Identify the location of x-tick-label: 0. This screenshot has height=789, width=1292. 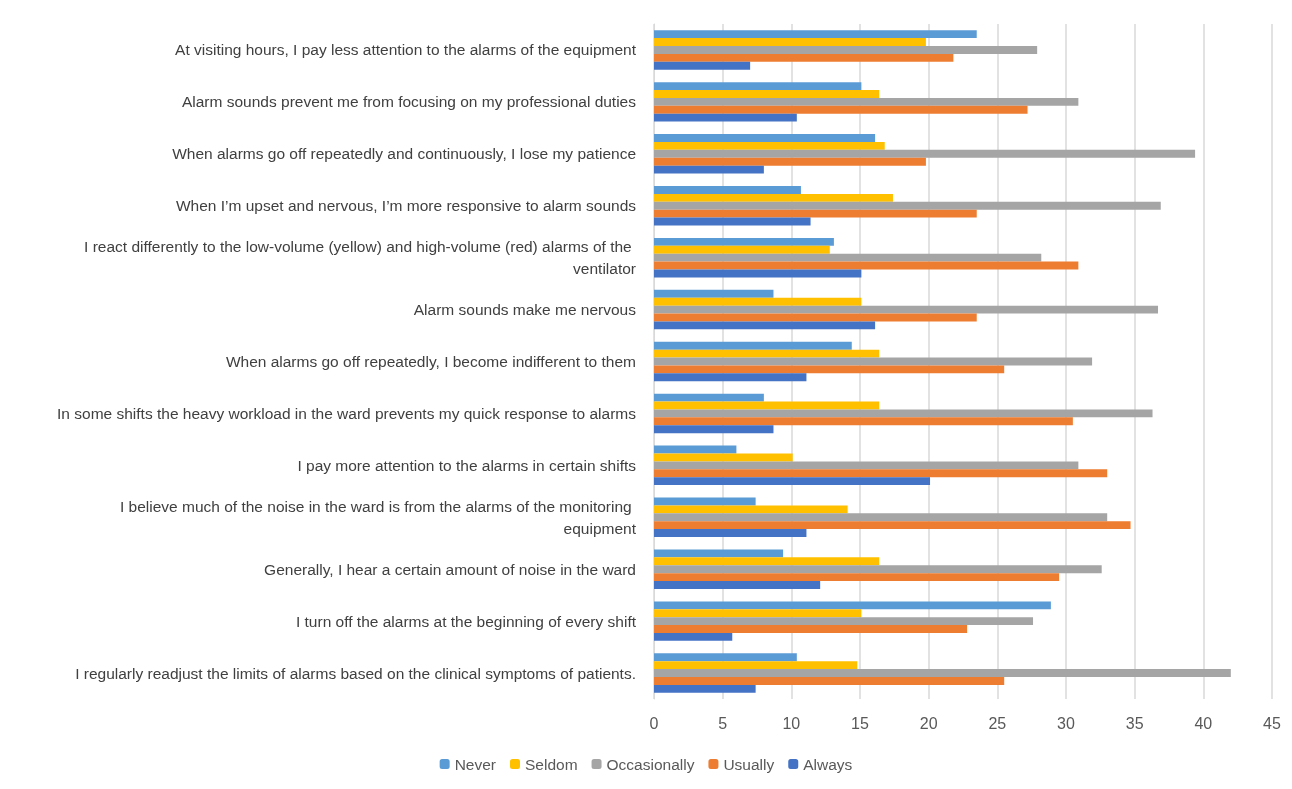
(654, 723).